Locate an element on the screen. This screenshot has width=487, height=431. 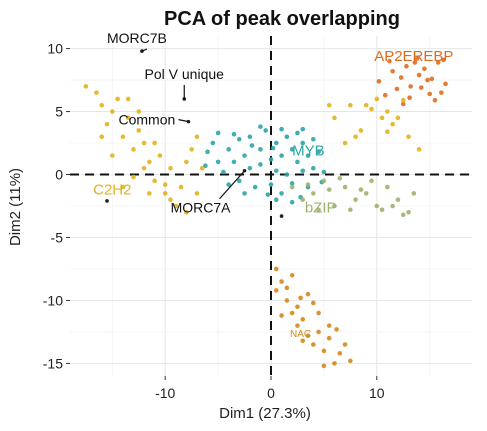
annotation-label: Common is located at coordinates (146, 120).